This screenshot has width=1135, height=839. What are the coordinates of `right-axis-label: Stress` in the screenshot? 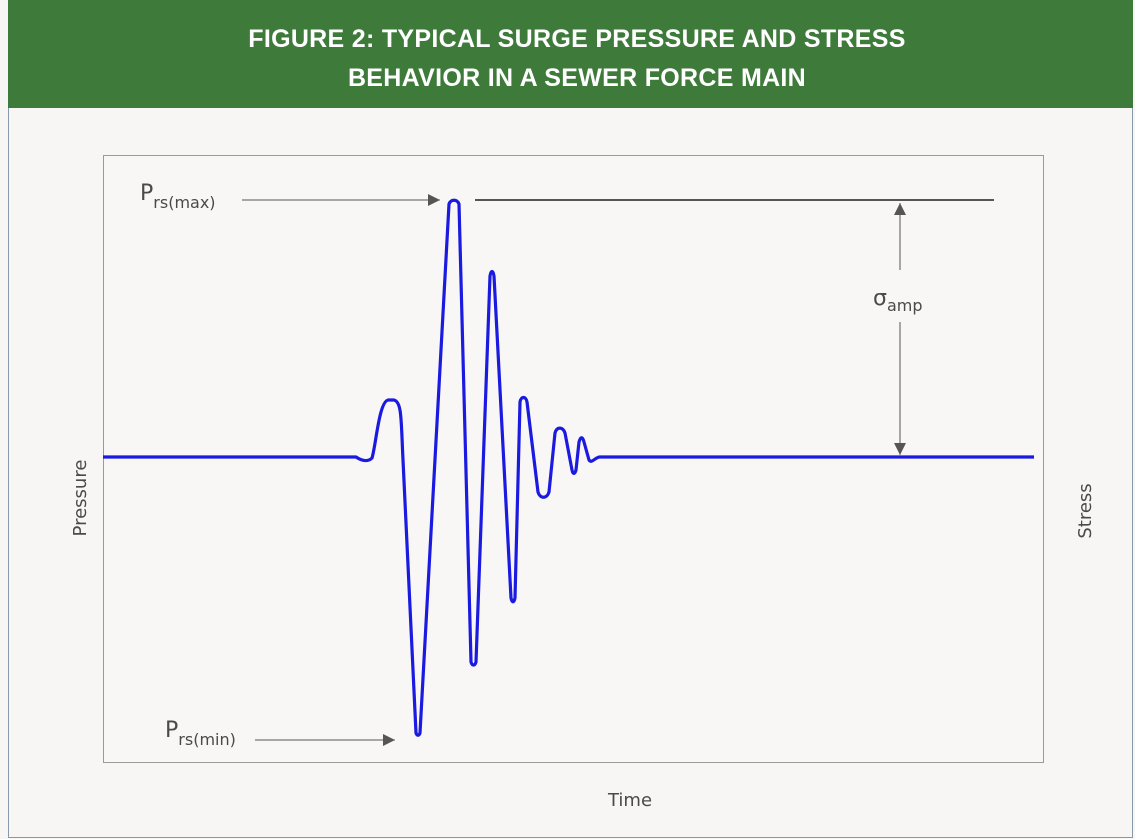 It's located at (1085, 510).